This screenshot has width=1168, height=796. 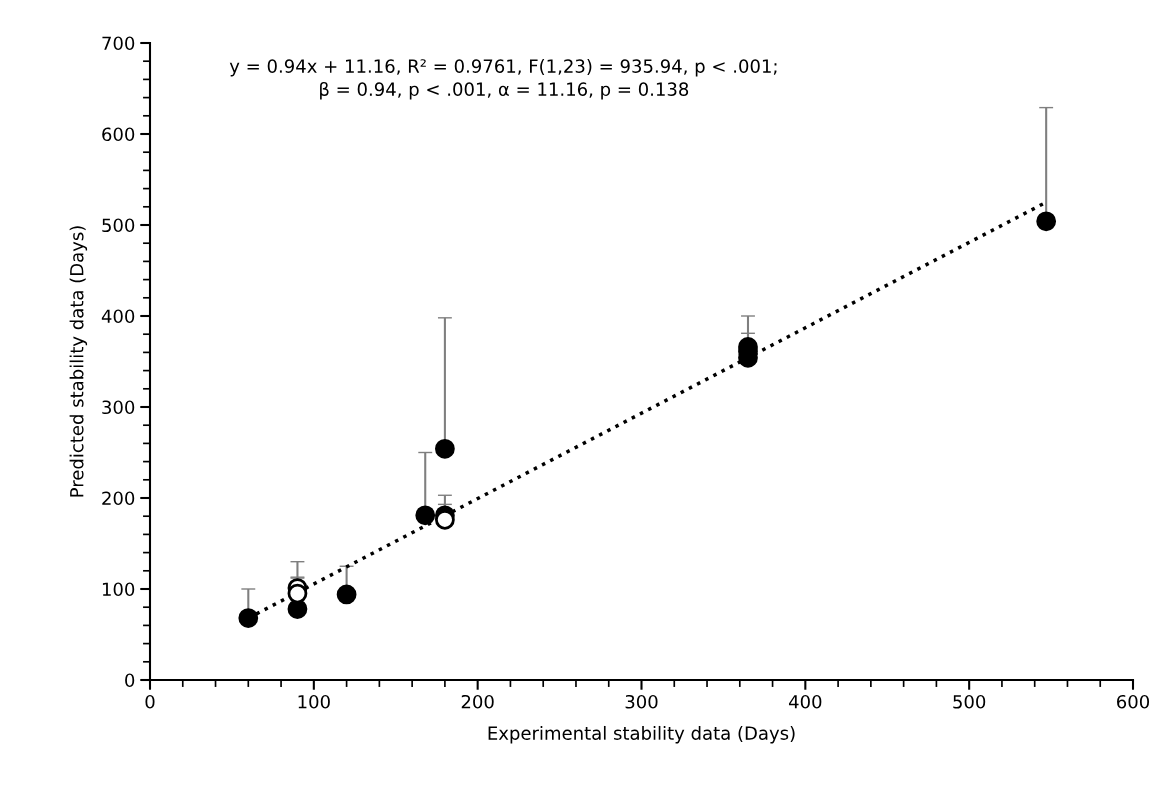 I want to click on y-tick-label: 600, so click(x=118, y=134).